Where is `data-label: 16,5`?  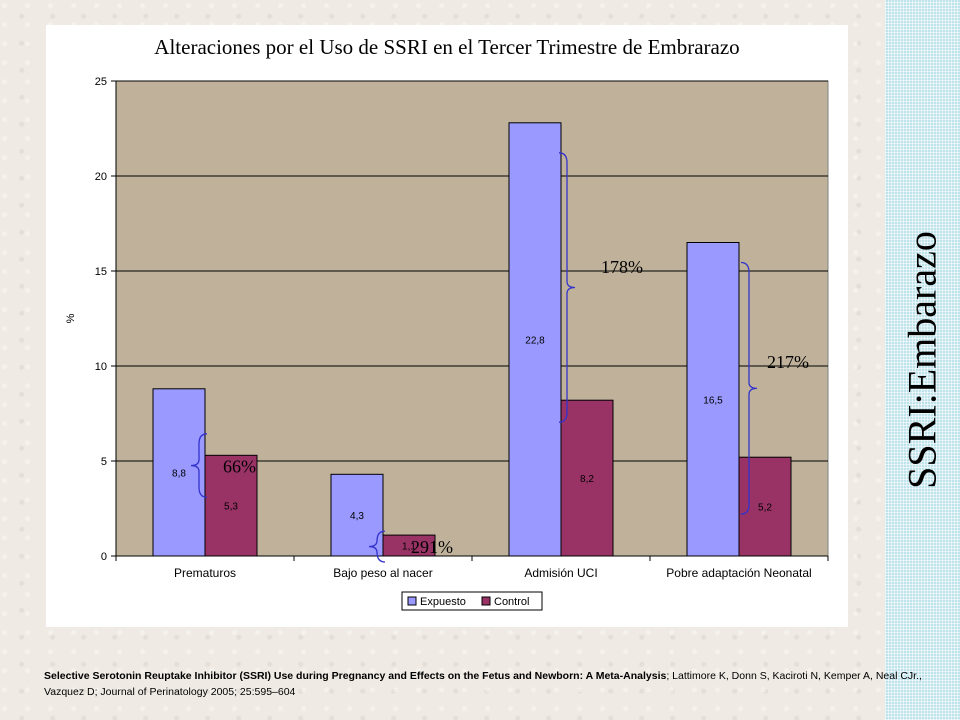 data-label: 16,5 is located at coordinates (713, 400).